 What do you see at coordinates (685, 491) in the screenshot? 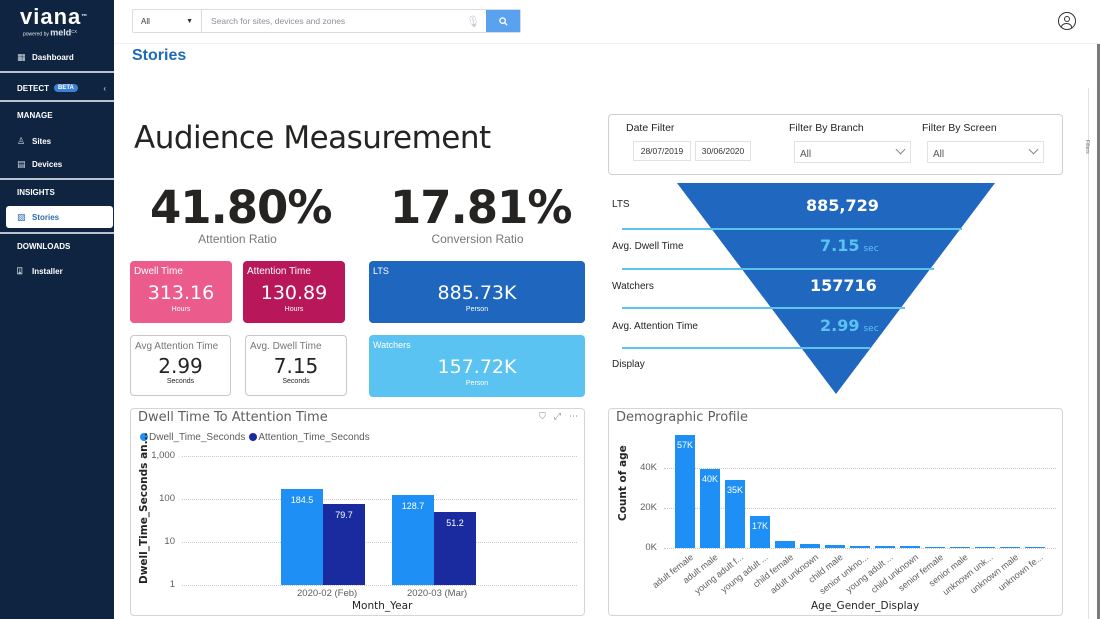
I see `bar-adult-female: 57K` at bounding box center [685, 491].